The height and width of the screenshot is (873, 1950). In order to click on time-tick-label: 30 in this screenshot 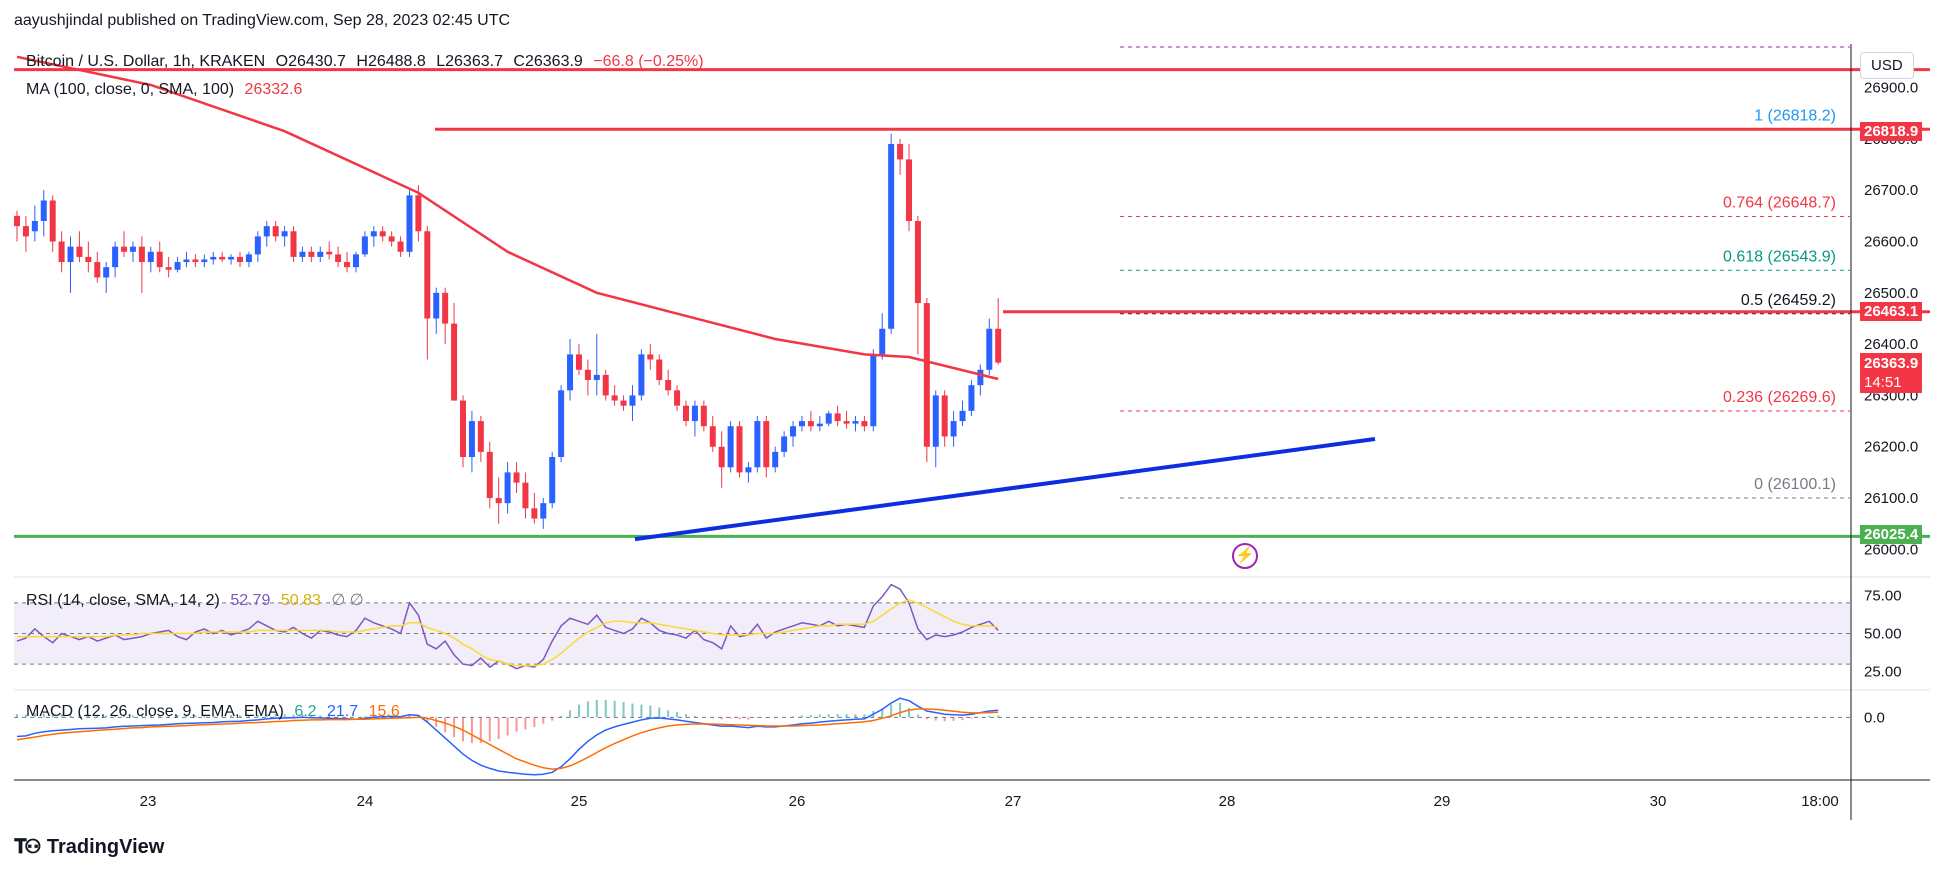, I will do `click(1658, 801)`.